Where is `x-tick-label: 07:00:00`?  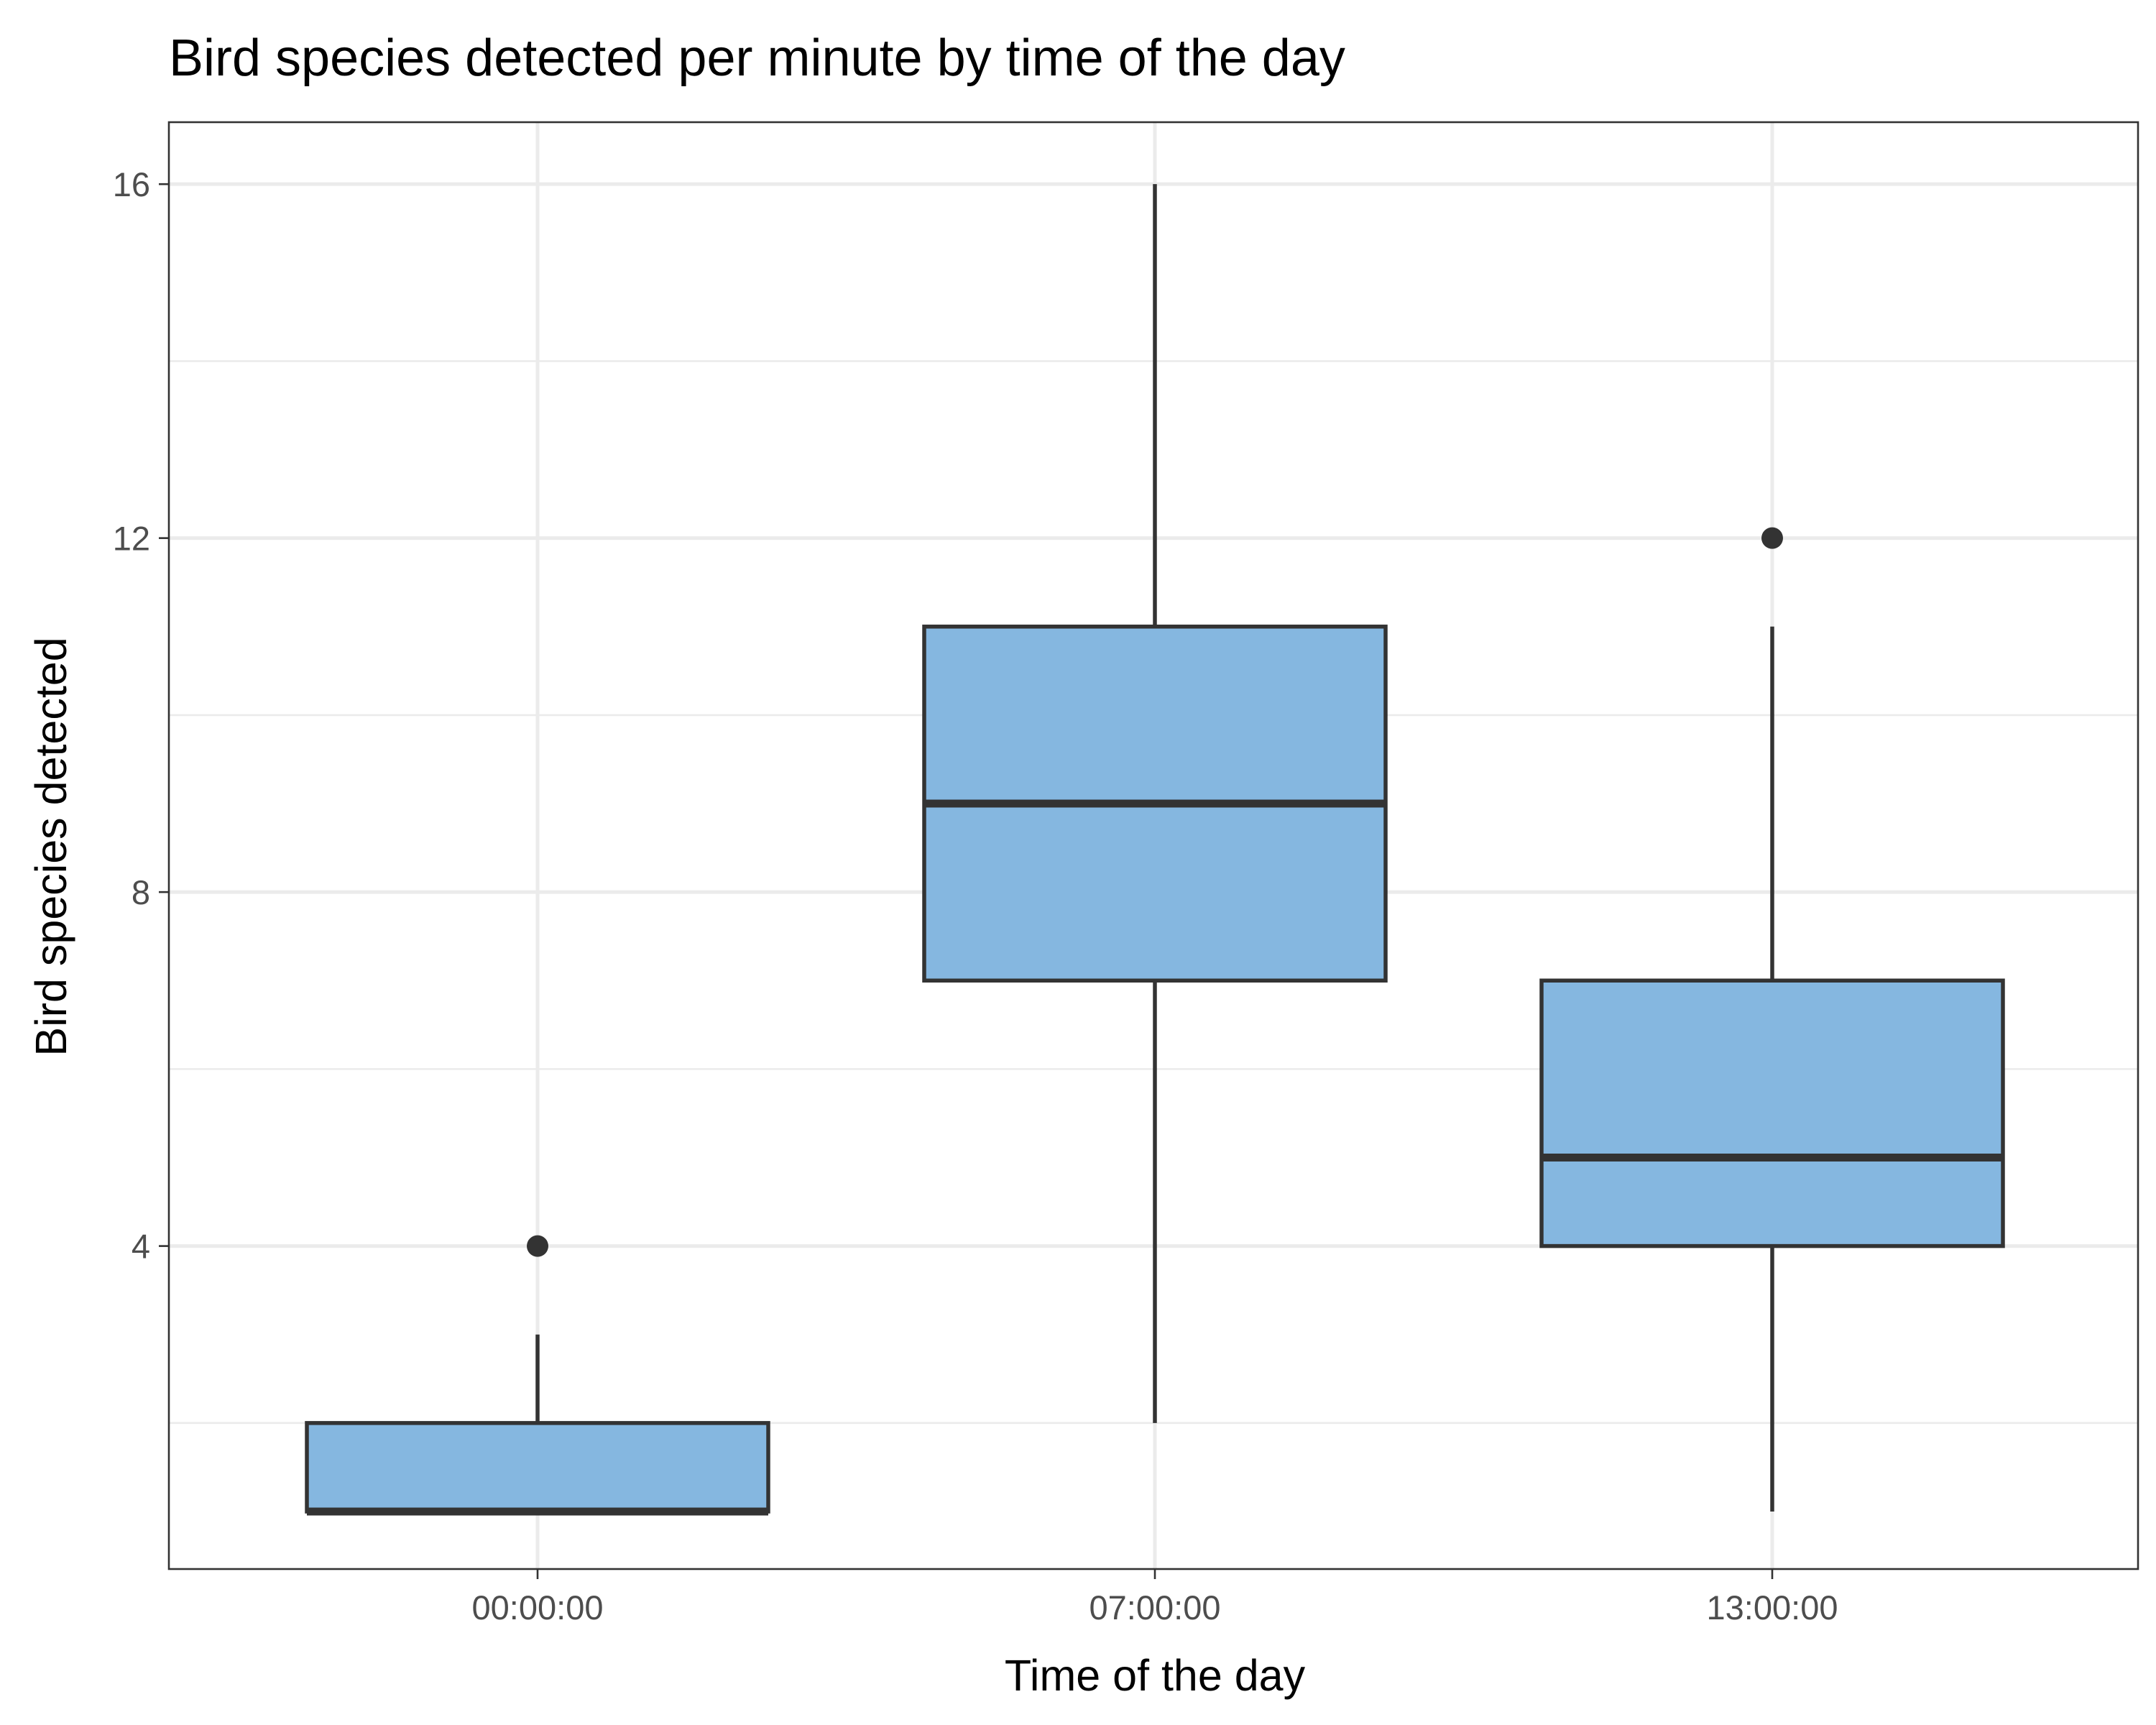
x-tick-label: 07:00:00 is located at coordinates (1155, 1607).